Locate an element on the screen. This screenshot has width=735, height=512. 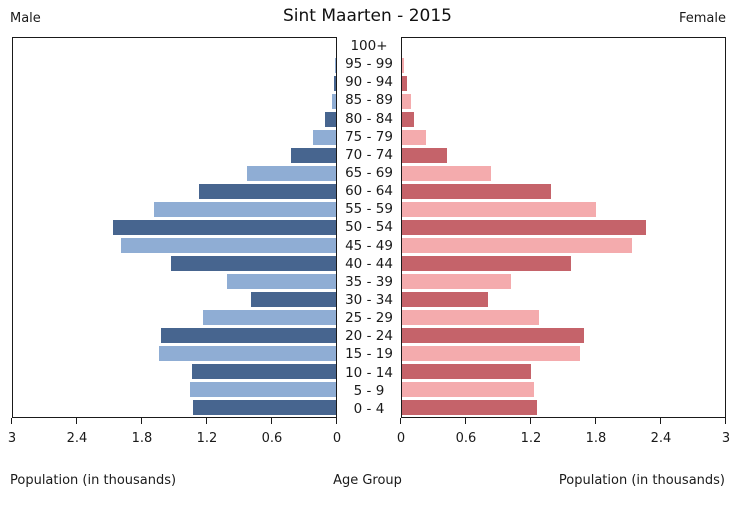
male-axis-title: Population (in thousands) is located at coordinates (93, 480).